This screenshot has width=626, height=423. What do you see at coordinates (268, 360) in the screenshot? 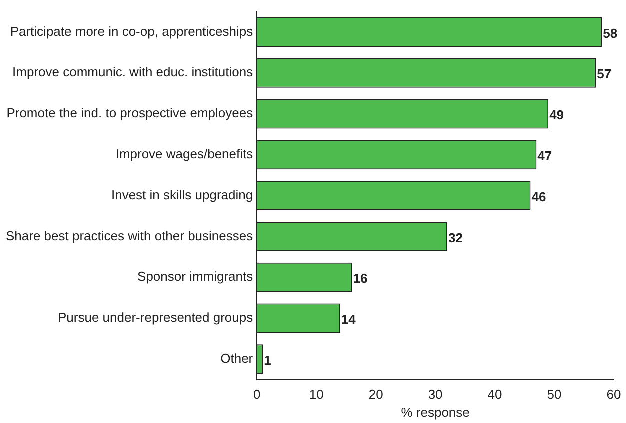
I see `data-label: 1` at bounding box center [268, 360].